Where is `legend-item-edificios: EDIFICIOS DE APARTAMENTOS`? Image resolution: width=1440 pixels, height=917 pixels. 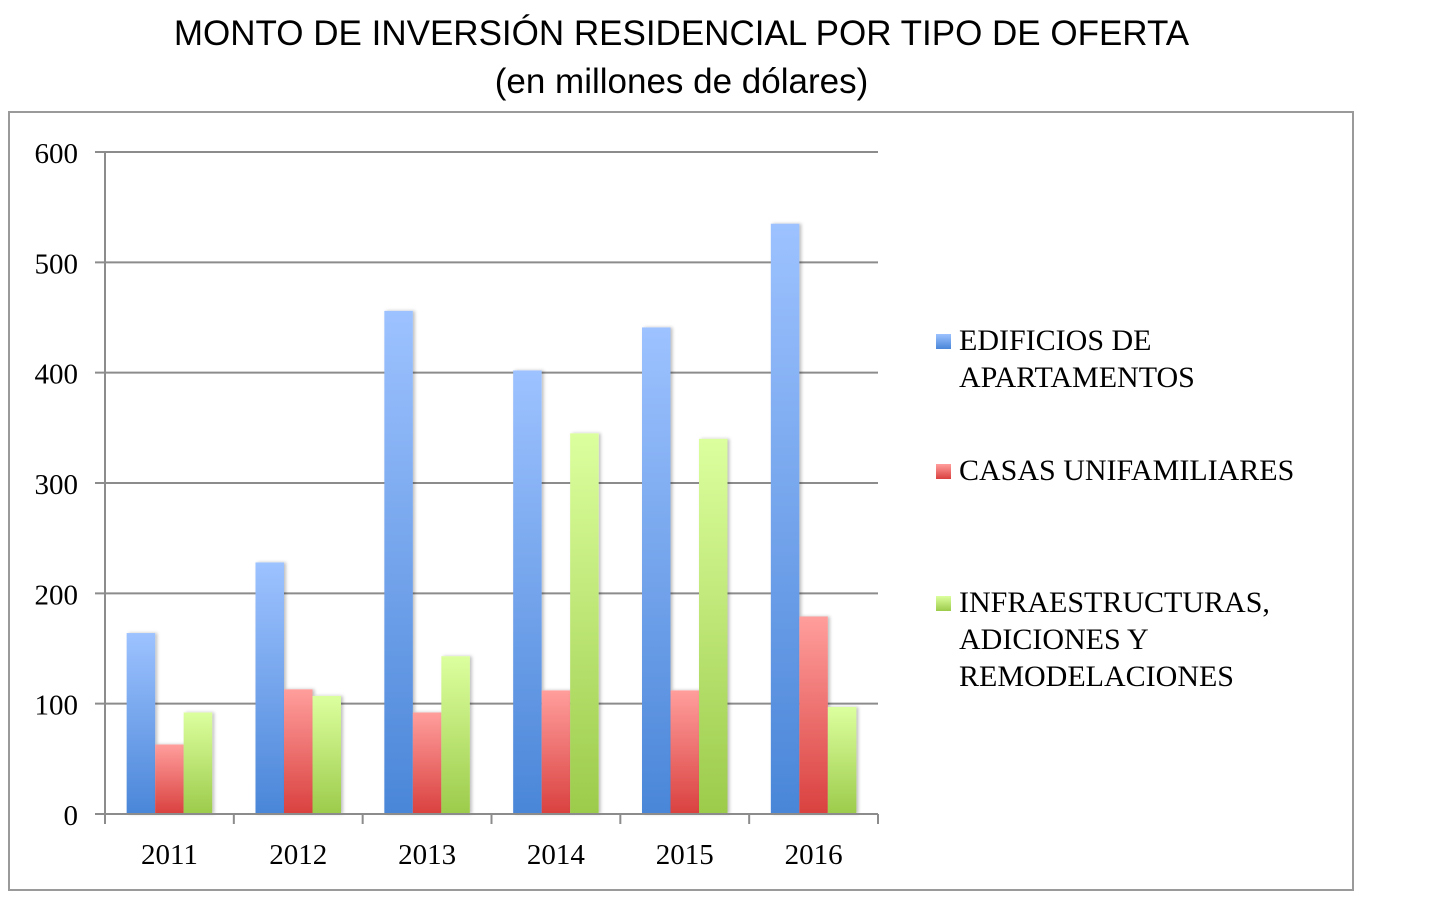
legend-item-edificios: EDIFICIOS DE APARTAMENTOS is located at coordinates (1065, 359).